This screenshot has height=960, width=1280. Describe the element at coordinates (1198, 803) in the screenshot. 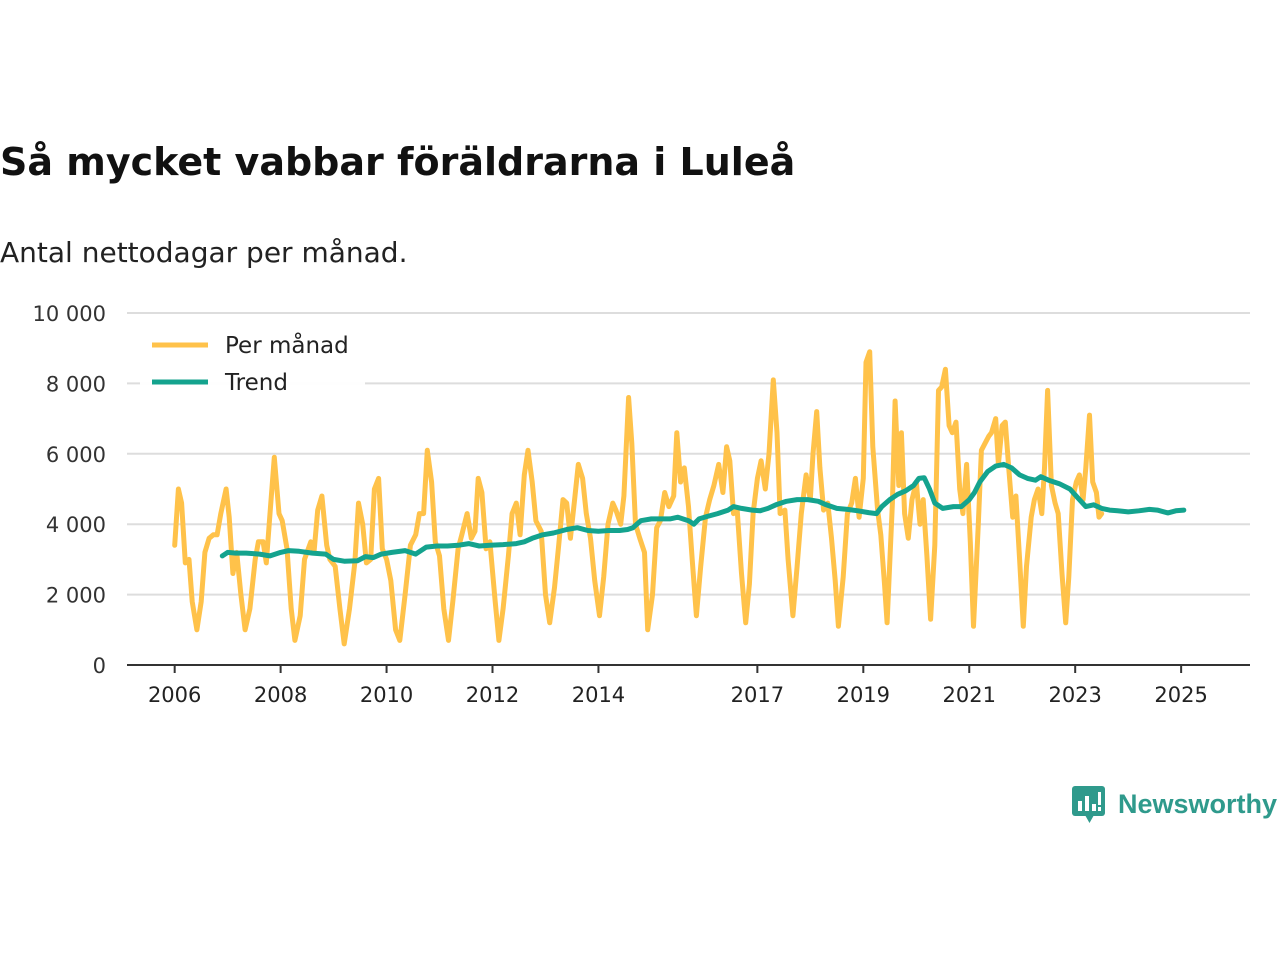

I see `brand-name: Newsworthy` at that location.